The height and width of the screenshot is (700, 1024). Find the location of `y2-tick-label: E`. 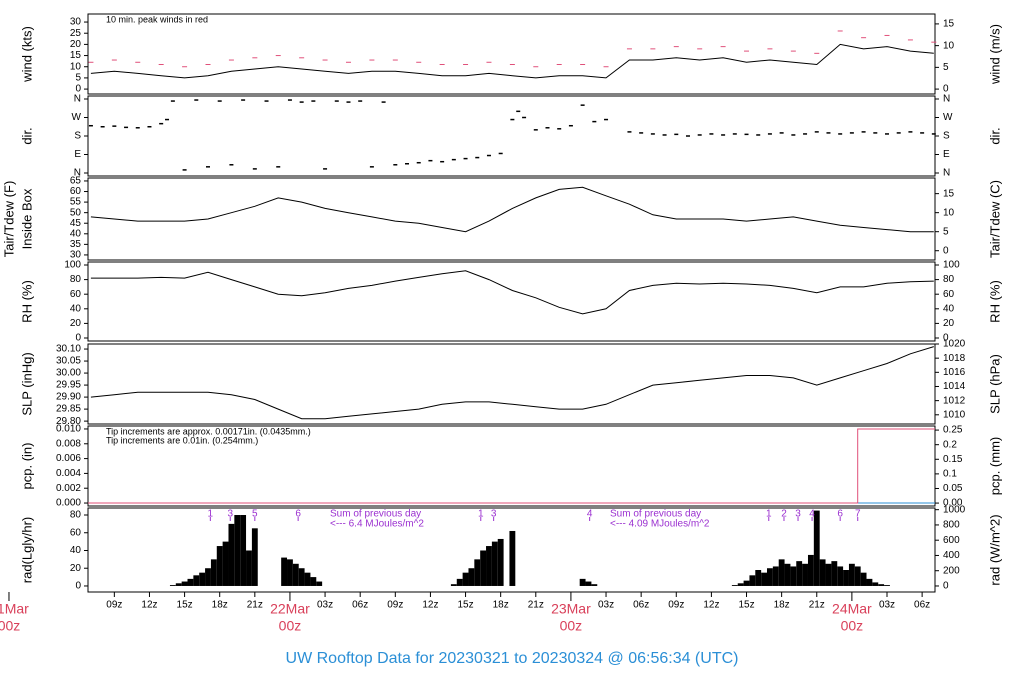

y2-tick-label: E is located at coordinates (946, 154).